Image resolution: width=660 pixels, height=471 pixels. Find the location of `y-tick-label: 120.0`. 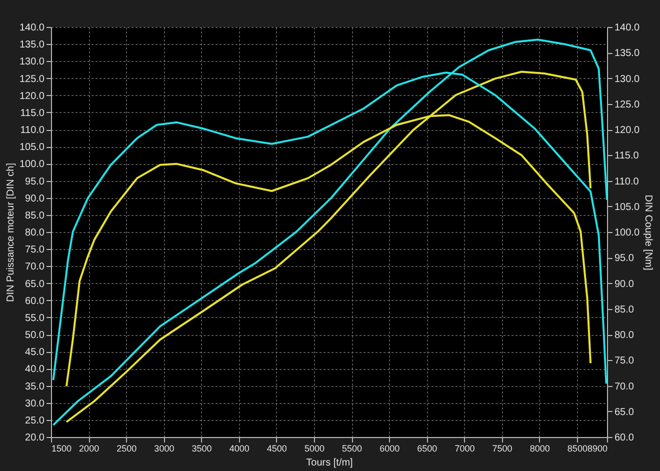

y-tick-label: 120.0 is located at coordinates (32, 96).